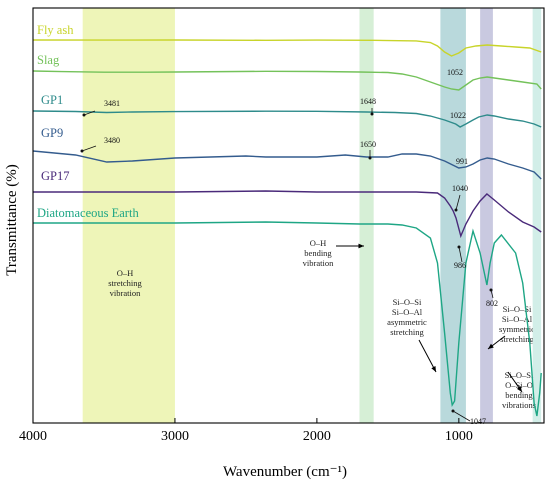 The width and height of the screenshot is (550, 488). I want to click on band-label-2: Si–O–Si Si–O–Al asymmetric stretching, so click(407, 317).